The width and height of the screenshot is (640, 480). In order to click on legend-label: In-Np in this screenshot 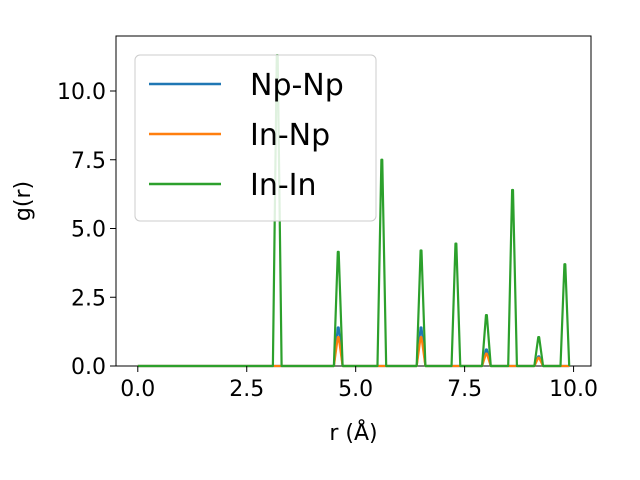, I will do `click(290, 135)`.